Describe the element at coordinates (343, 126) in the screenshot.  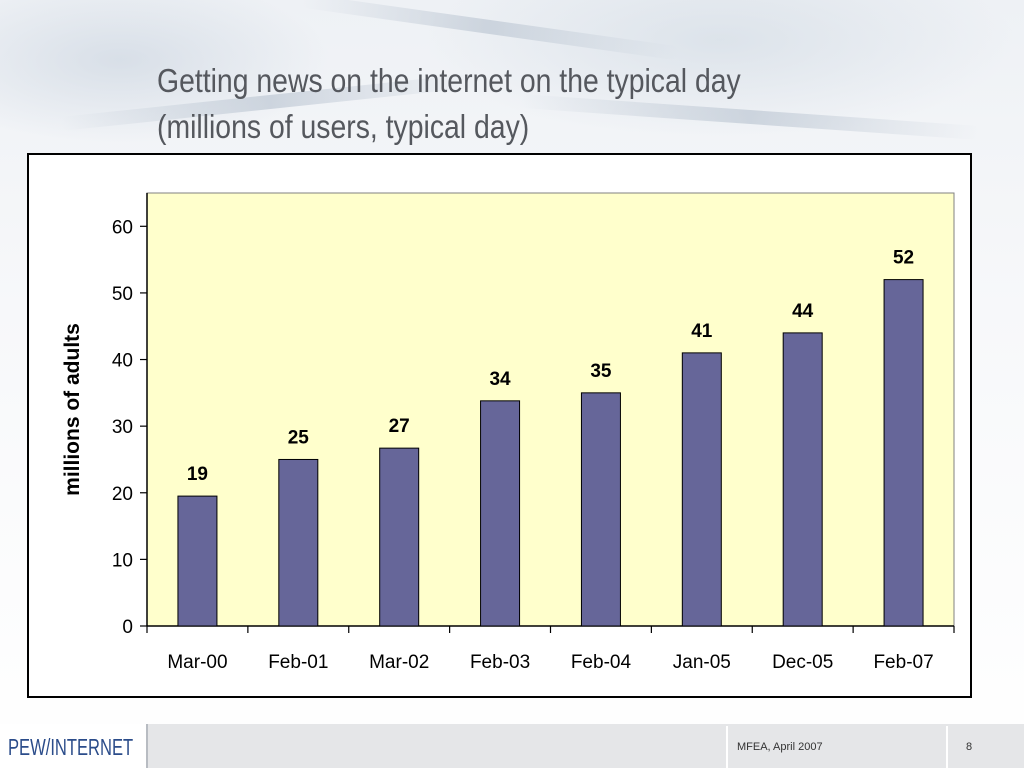
I see `slide-title-line-2: (millions of users, typical day)` at that location.